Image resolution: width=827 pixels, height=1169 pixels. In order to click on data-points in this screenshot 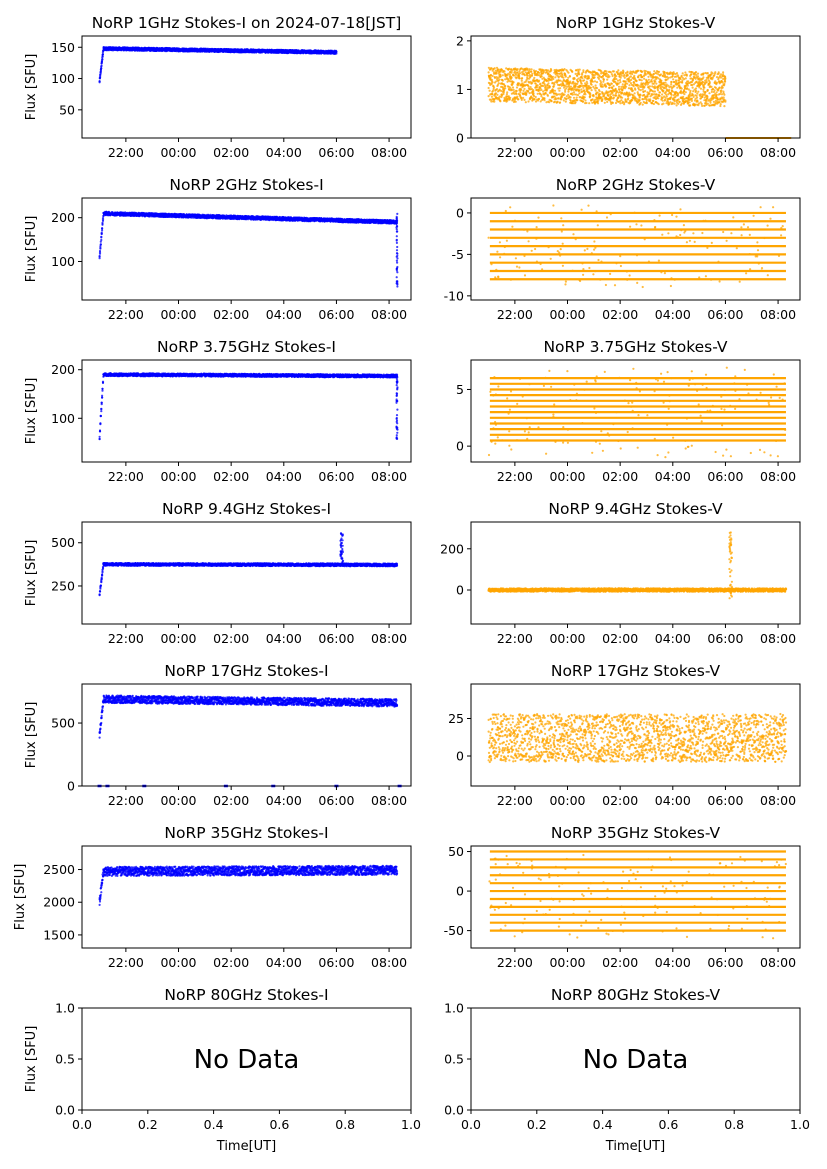, I will do `click(639, 102)`.